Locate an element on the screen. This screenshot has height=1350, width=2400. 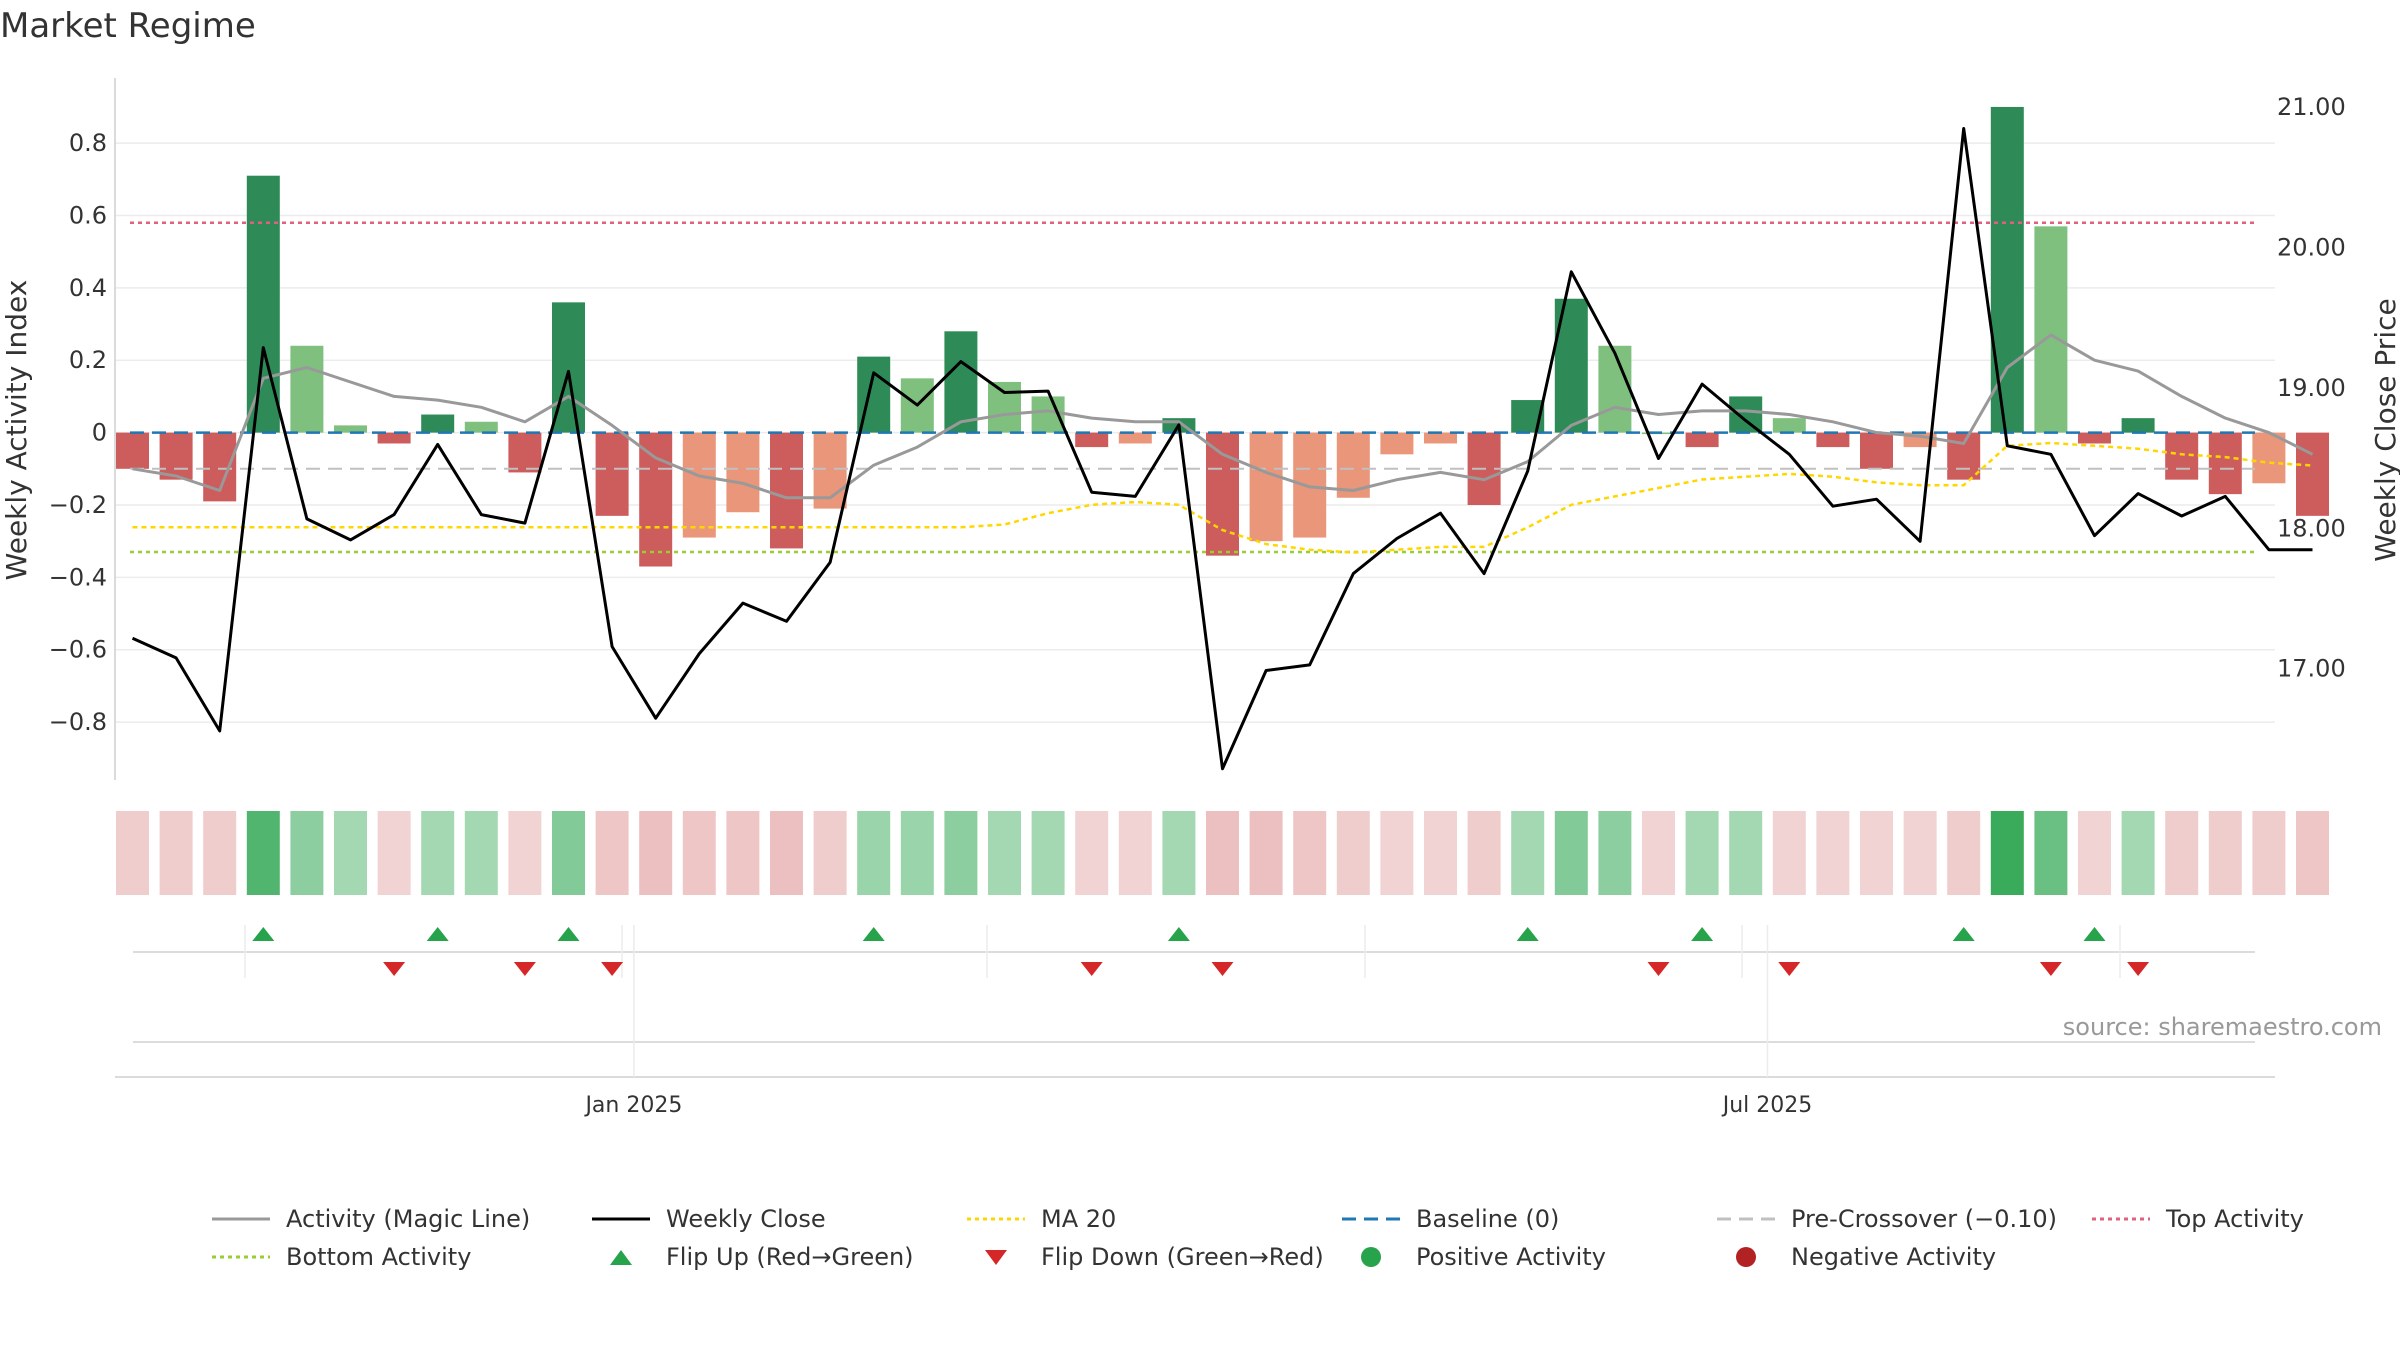
x-tick-label: Jan 2025 is located at coordinates (632, 1105).